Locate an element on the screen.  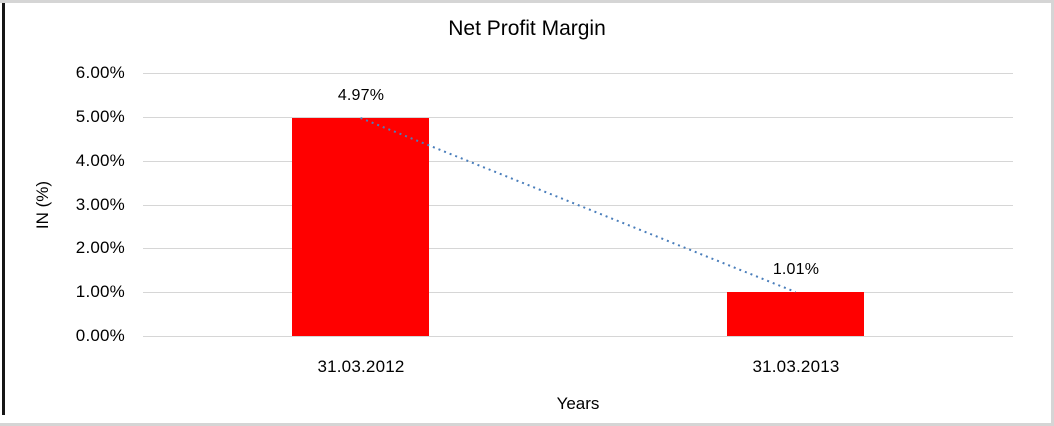
y-tick-label: 6.00% is located at coordinates (100, 72).